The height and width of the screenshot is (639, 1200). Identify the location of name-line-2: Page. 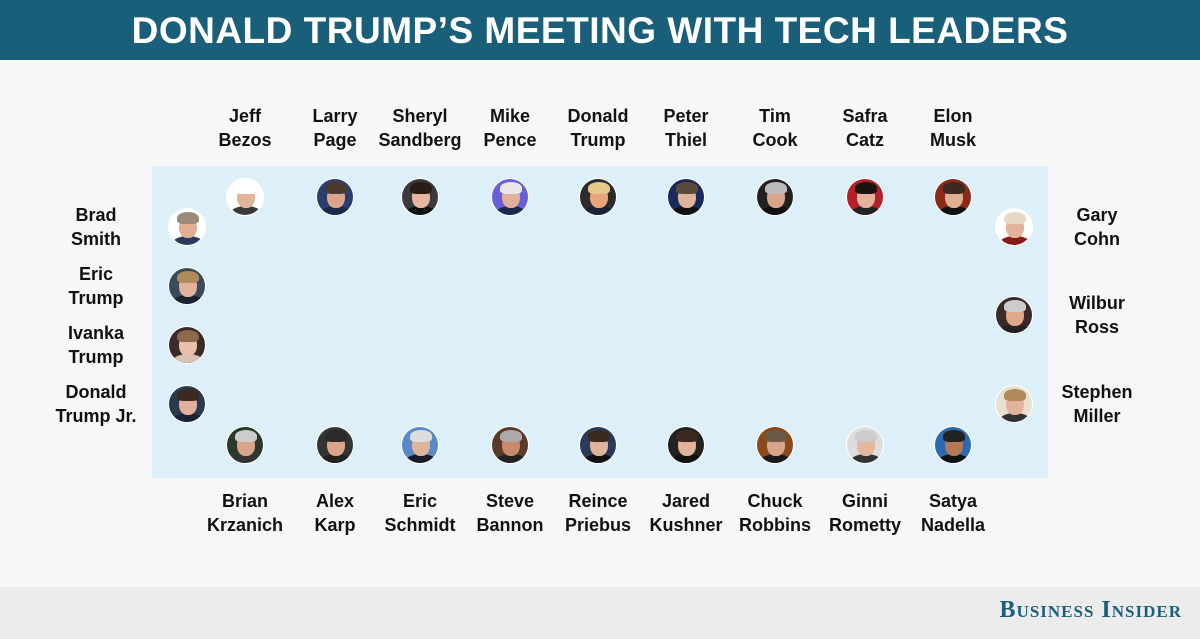
(335, 140).